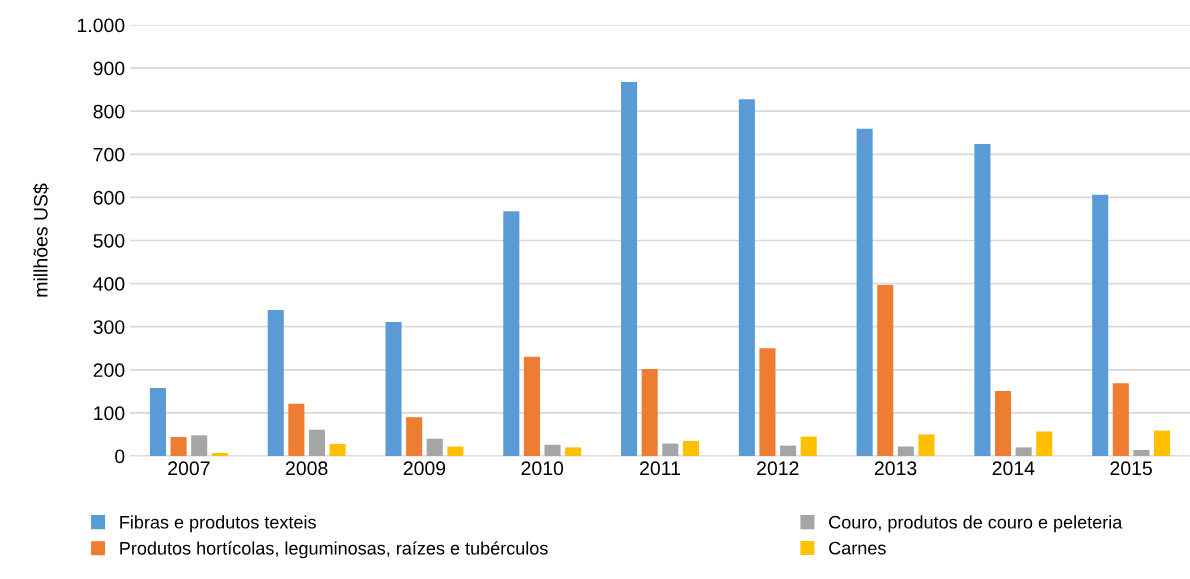 The height and width of the screenshot is (579, 1190). I want to click on x-tick-label: 2007, so click(189, 468).